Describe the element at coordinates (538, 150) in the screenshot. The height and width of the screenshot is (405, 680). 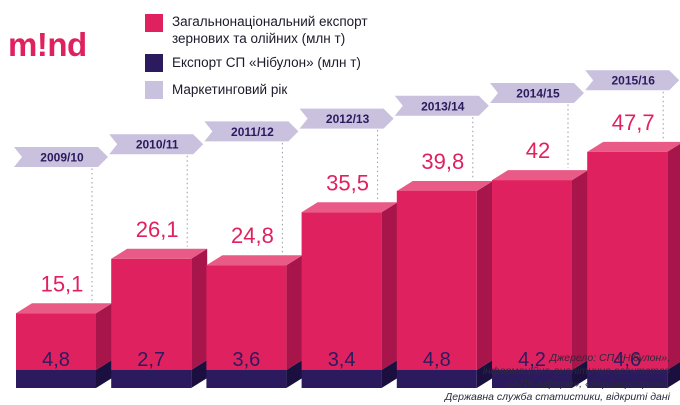
I see `value-label-national: 42` at that location.